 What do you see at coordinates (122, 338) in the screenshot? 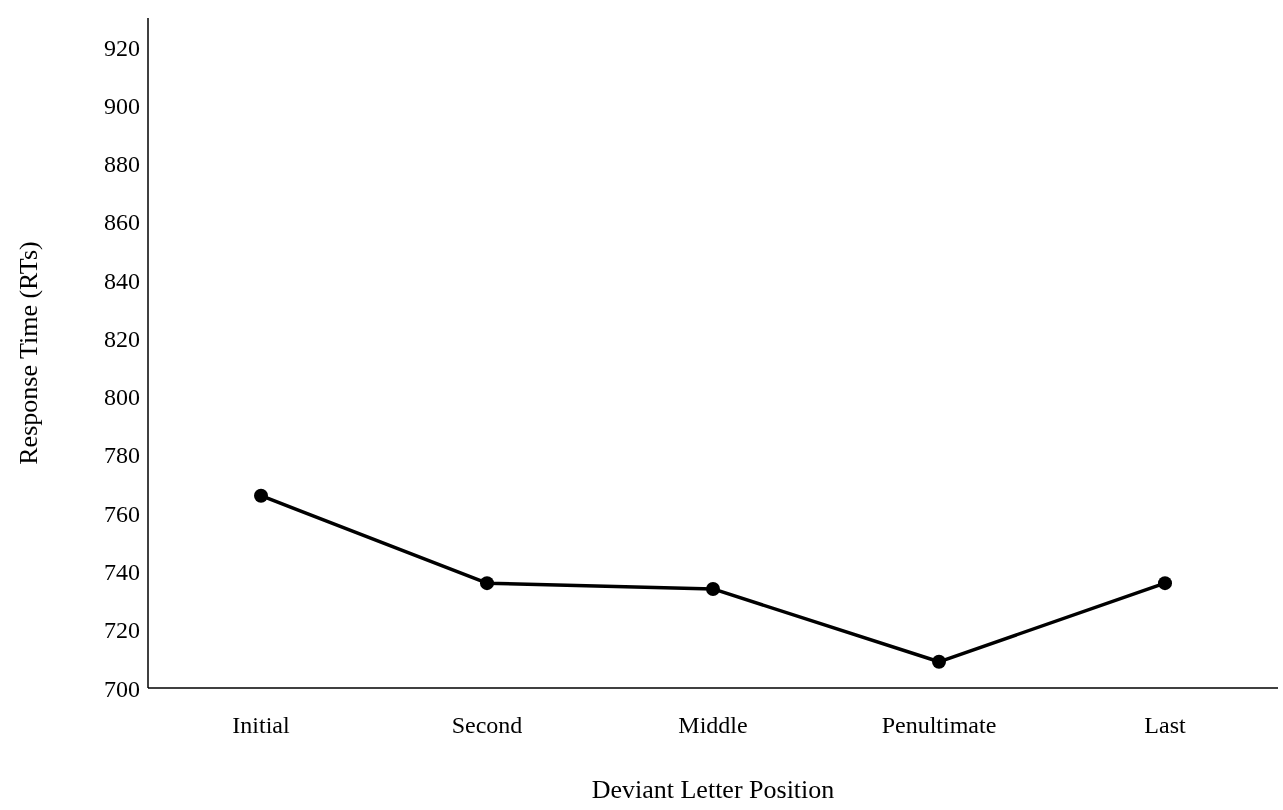
I see `y-tick-label: 820` at bounding box center [122, 338].